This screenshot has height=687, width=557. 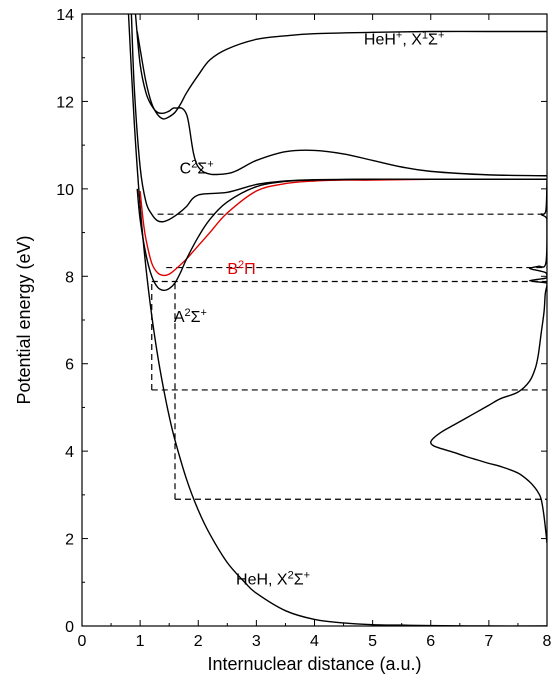 I want to click on x-tick-label: 7, so click(x=488, y=641).